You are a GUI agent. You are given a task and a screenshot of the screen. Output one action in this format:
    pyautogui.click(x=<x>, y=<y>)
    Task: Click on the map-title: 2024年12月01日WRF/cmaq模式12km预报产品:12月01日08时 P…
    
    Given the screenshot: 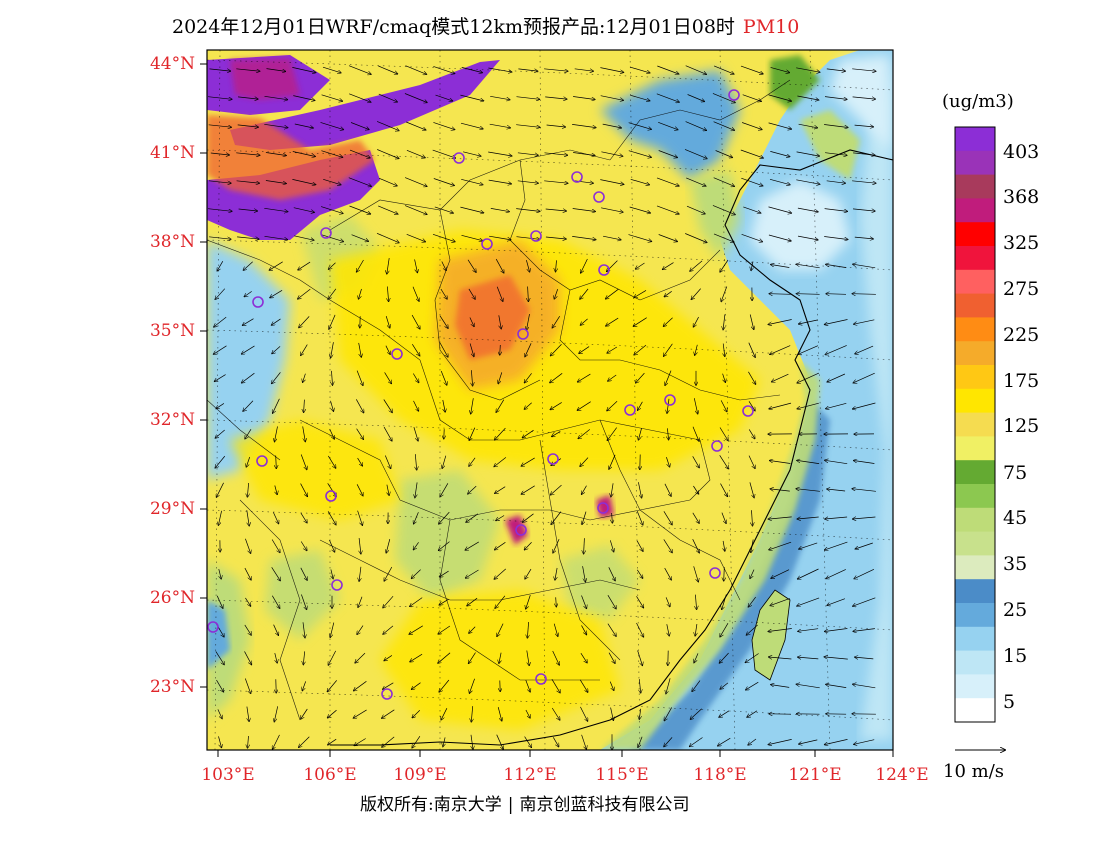 What is the action you would take?
    pyautogui.click(x=485, y=25)
    